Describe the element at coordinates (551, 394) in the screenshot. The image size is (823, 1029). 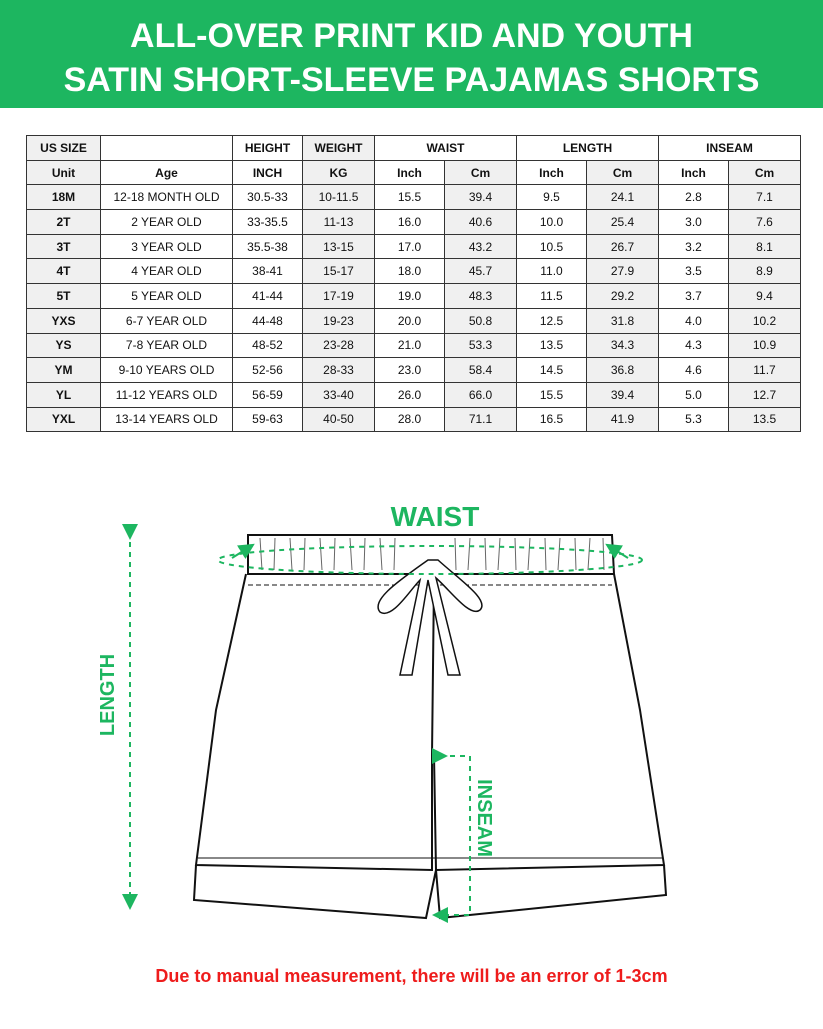
I see `value-cell: 15.5` at that location.